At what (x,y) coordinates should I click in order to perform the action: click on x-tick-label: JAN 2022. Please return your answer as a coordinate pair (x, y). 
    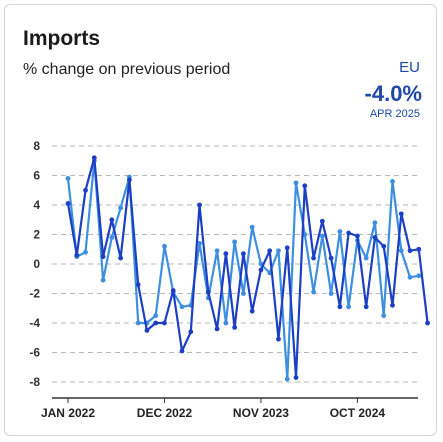
    Looking at the image, I should click on (68, 413).